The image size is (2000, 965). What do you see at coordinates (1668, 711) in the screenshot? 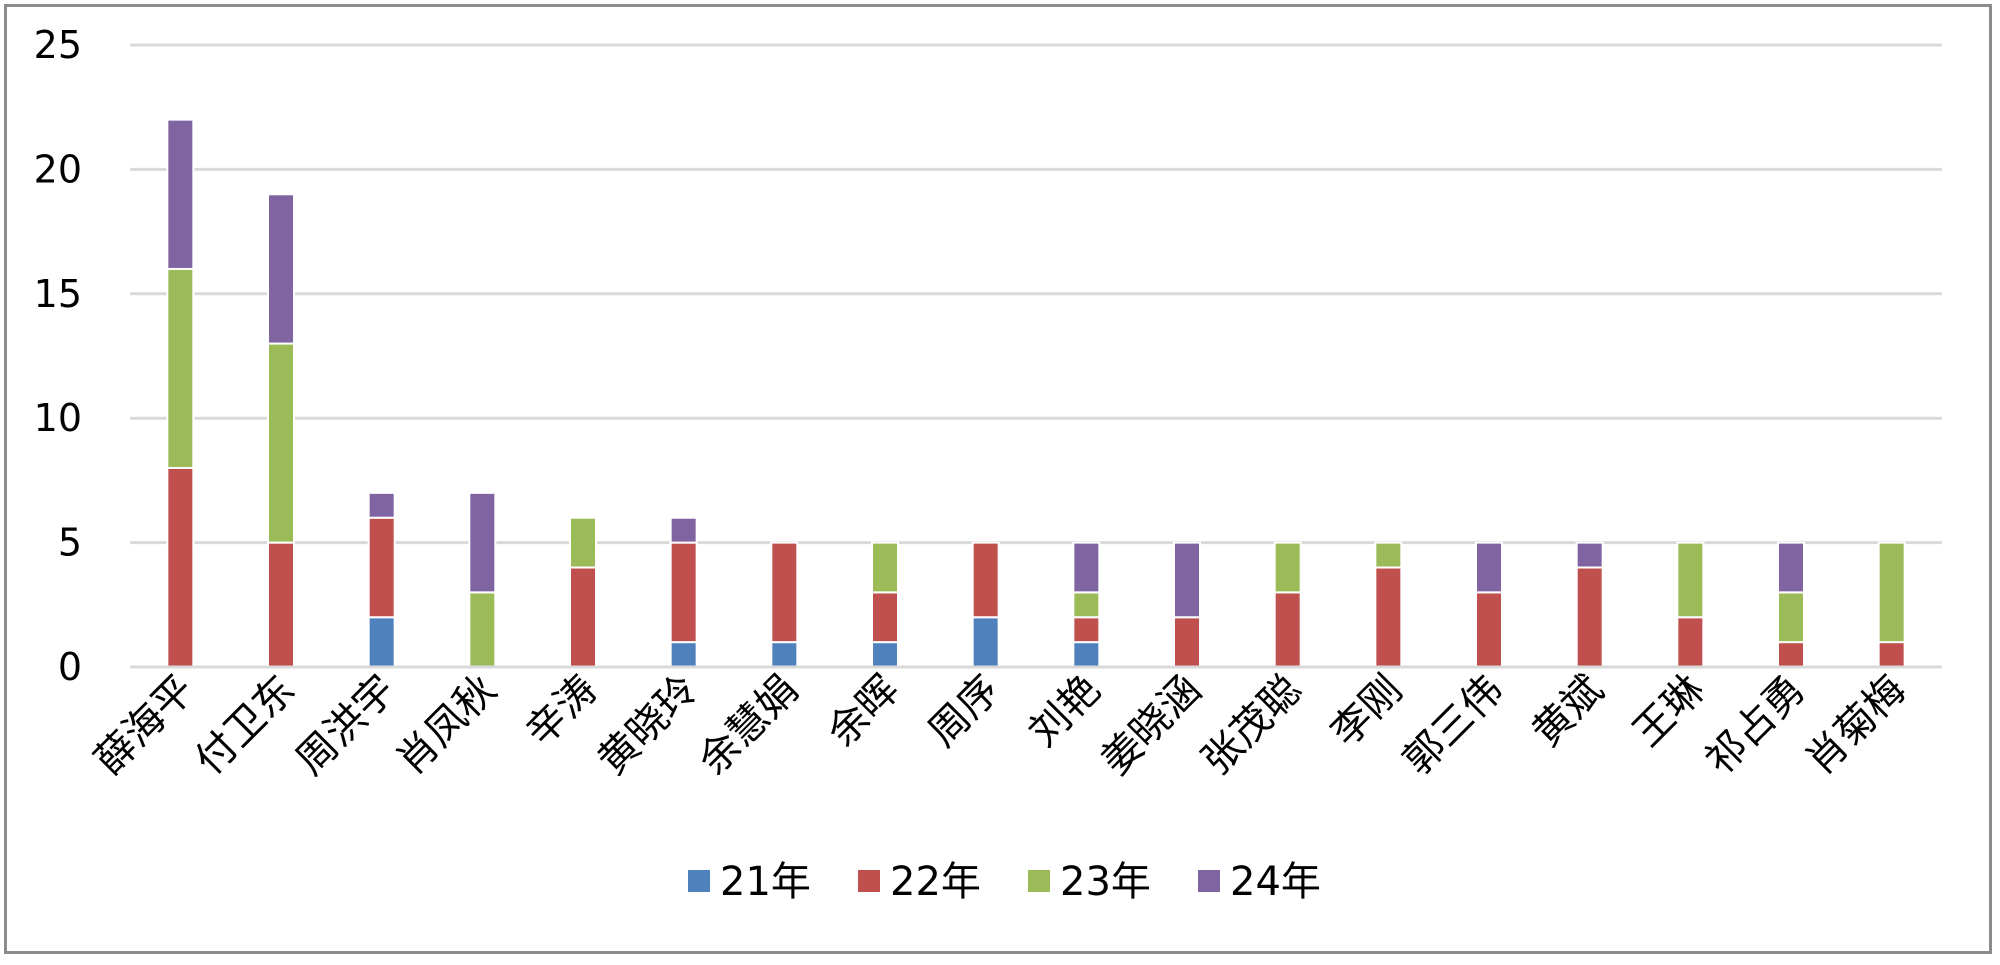
I see `x-category-label: 王琳` at bounding box center [1668, 711].